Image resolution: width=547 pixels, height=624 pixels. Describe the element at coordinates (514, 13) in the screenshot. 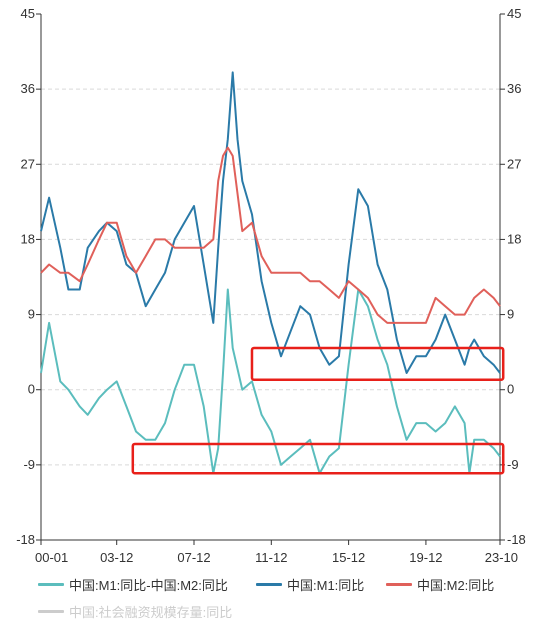

I see `y-tick-label-right: 45` at that location.